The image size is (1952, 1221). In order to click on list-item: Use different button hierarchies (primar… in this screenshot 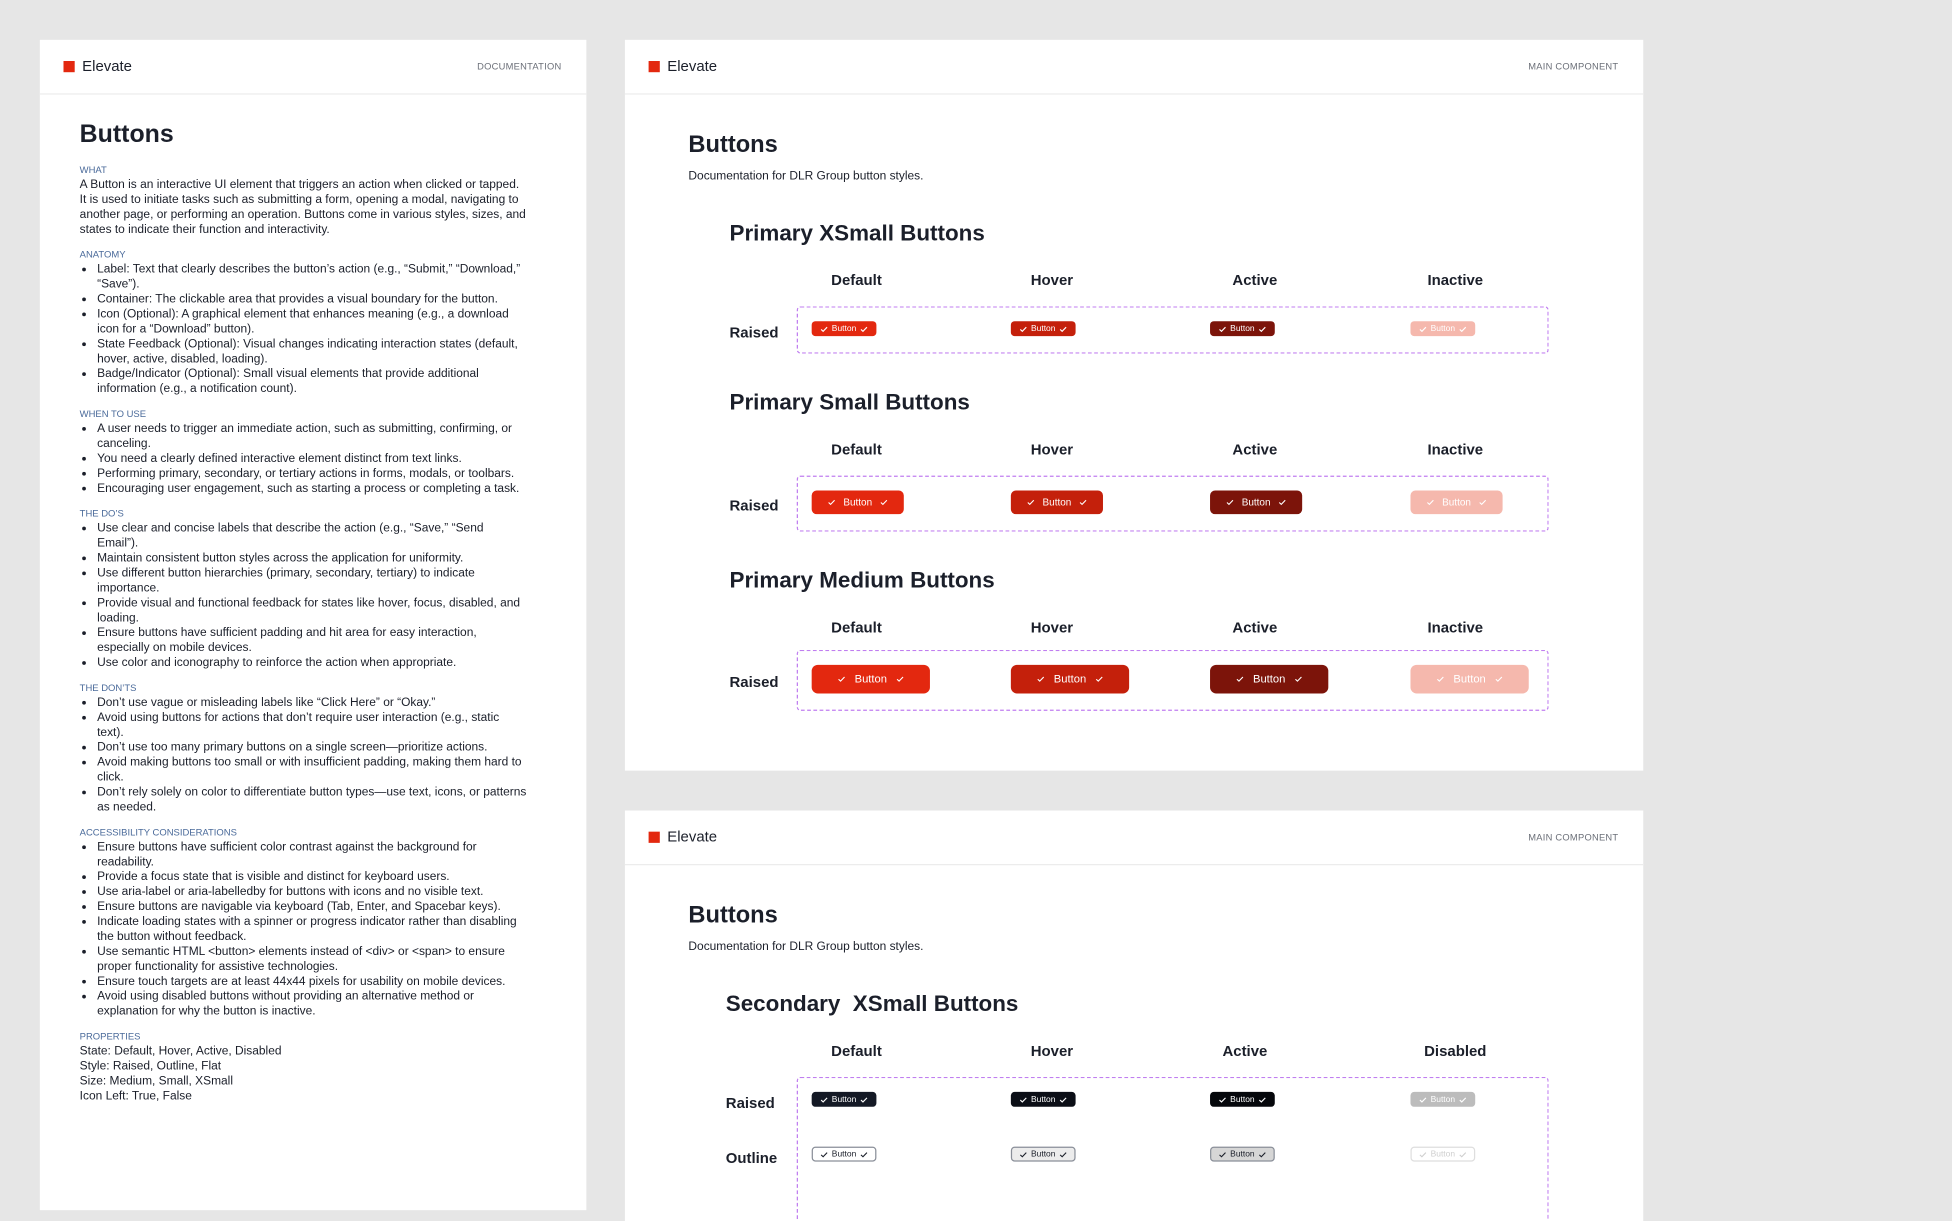, I will do `click(312, 581)`.